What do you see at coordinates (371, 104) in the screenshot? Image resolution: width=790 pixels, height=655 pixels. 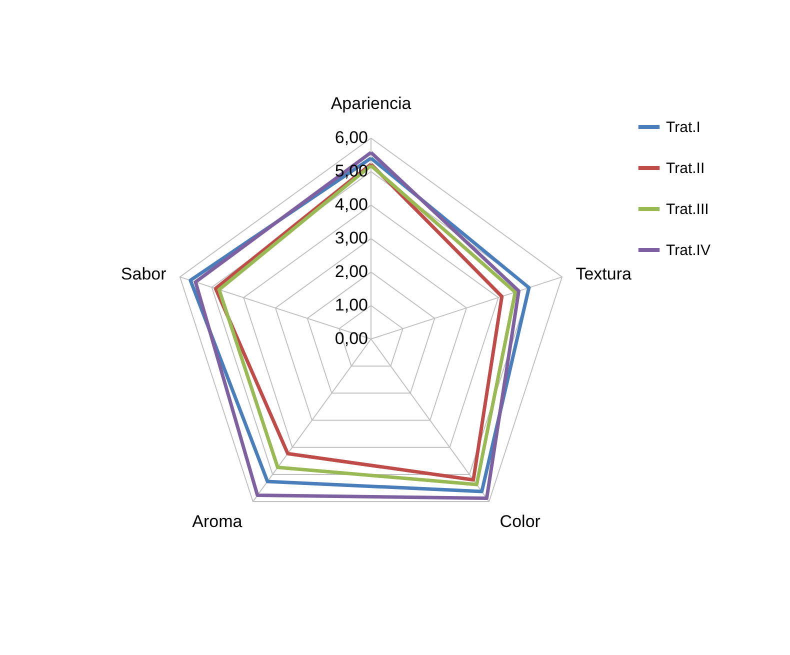 I see `spoke-label: Apariencia` at bounding box center [371, 104].